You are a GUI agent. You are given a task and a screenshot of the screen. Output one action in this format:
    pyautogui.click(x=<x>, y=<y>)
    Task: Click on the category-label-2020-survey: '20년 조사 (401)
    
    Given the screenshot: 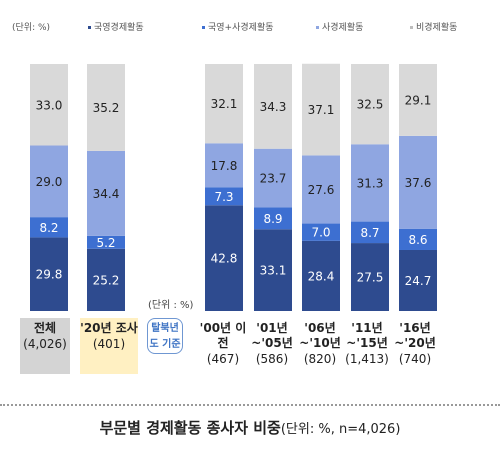 What is the action you would take?
    pyautogui.click(x=109, y=346)
    